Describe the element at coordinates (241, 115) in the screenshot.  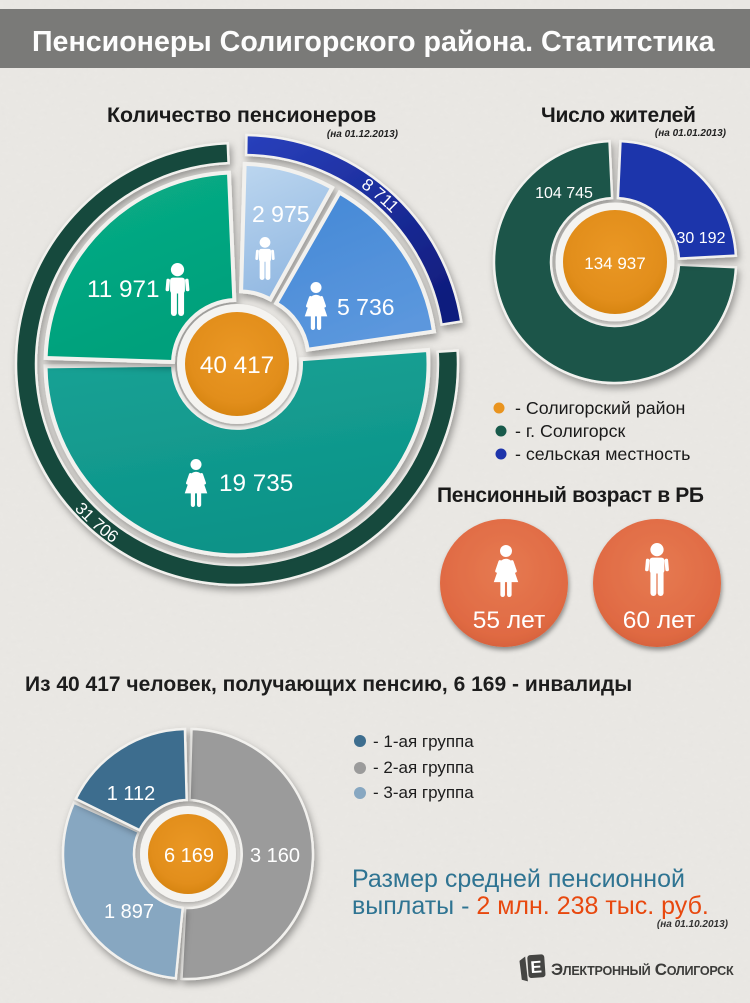
I see `svg-text: Количество пенсионеров` at that location.